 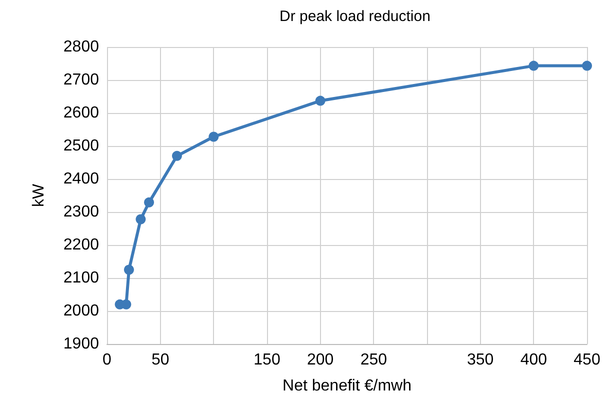 I want to click on x-tick-label: 50, so click(x=160, y=360).